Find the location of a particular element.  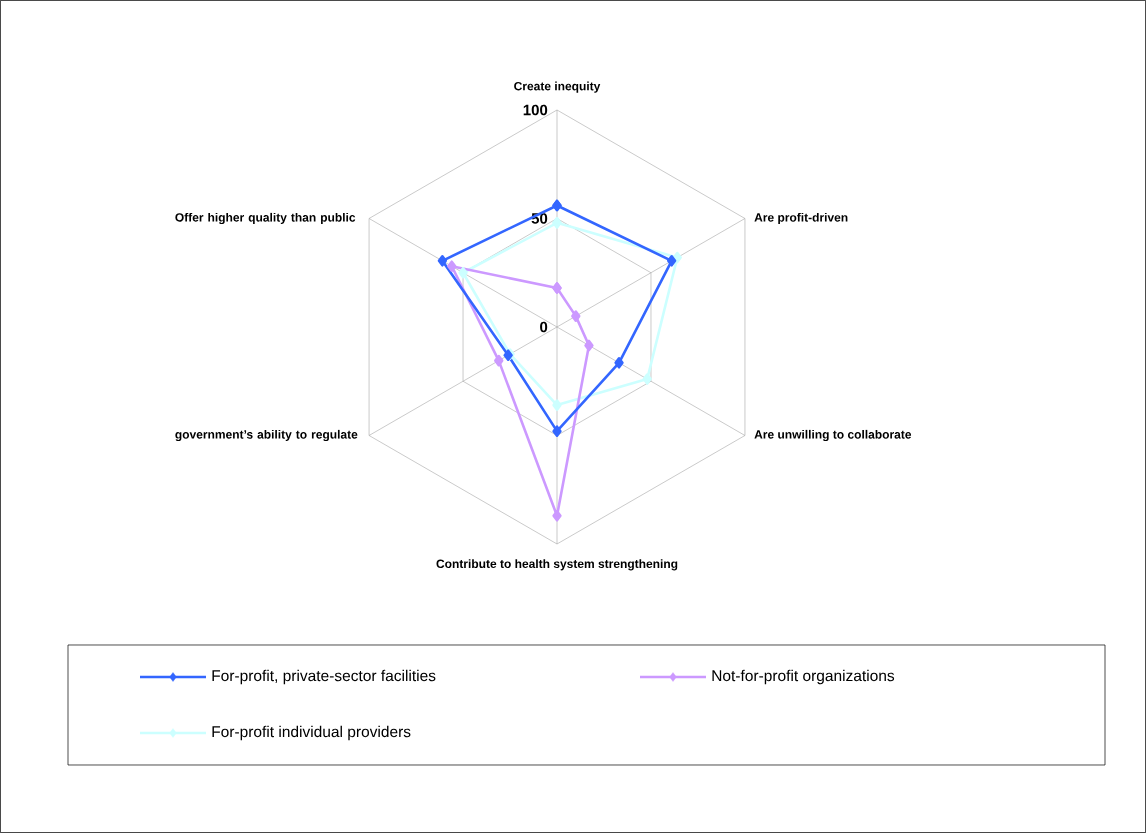

spoke-label: government’s ability to regulate is located at coordinates (266, 435).